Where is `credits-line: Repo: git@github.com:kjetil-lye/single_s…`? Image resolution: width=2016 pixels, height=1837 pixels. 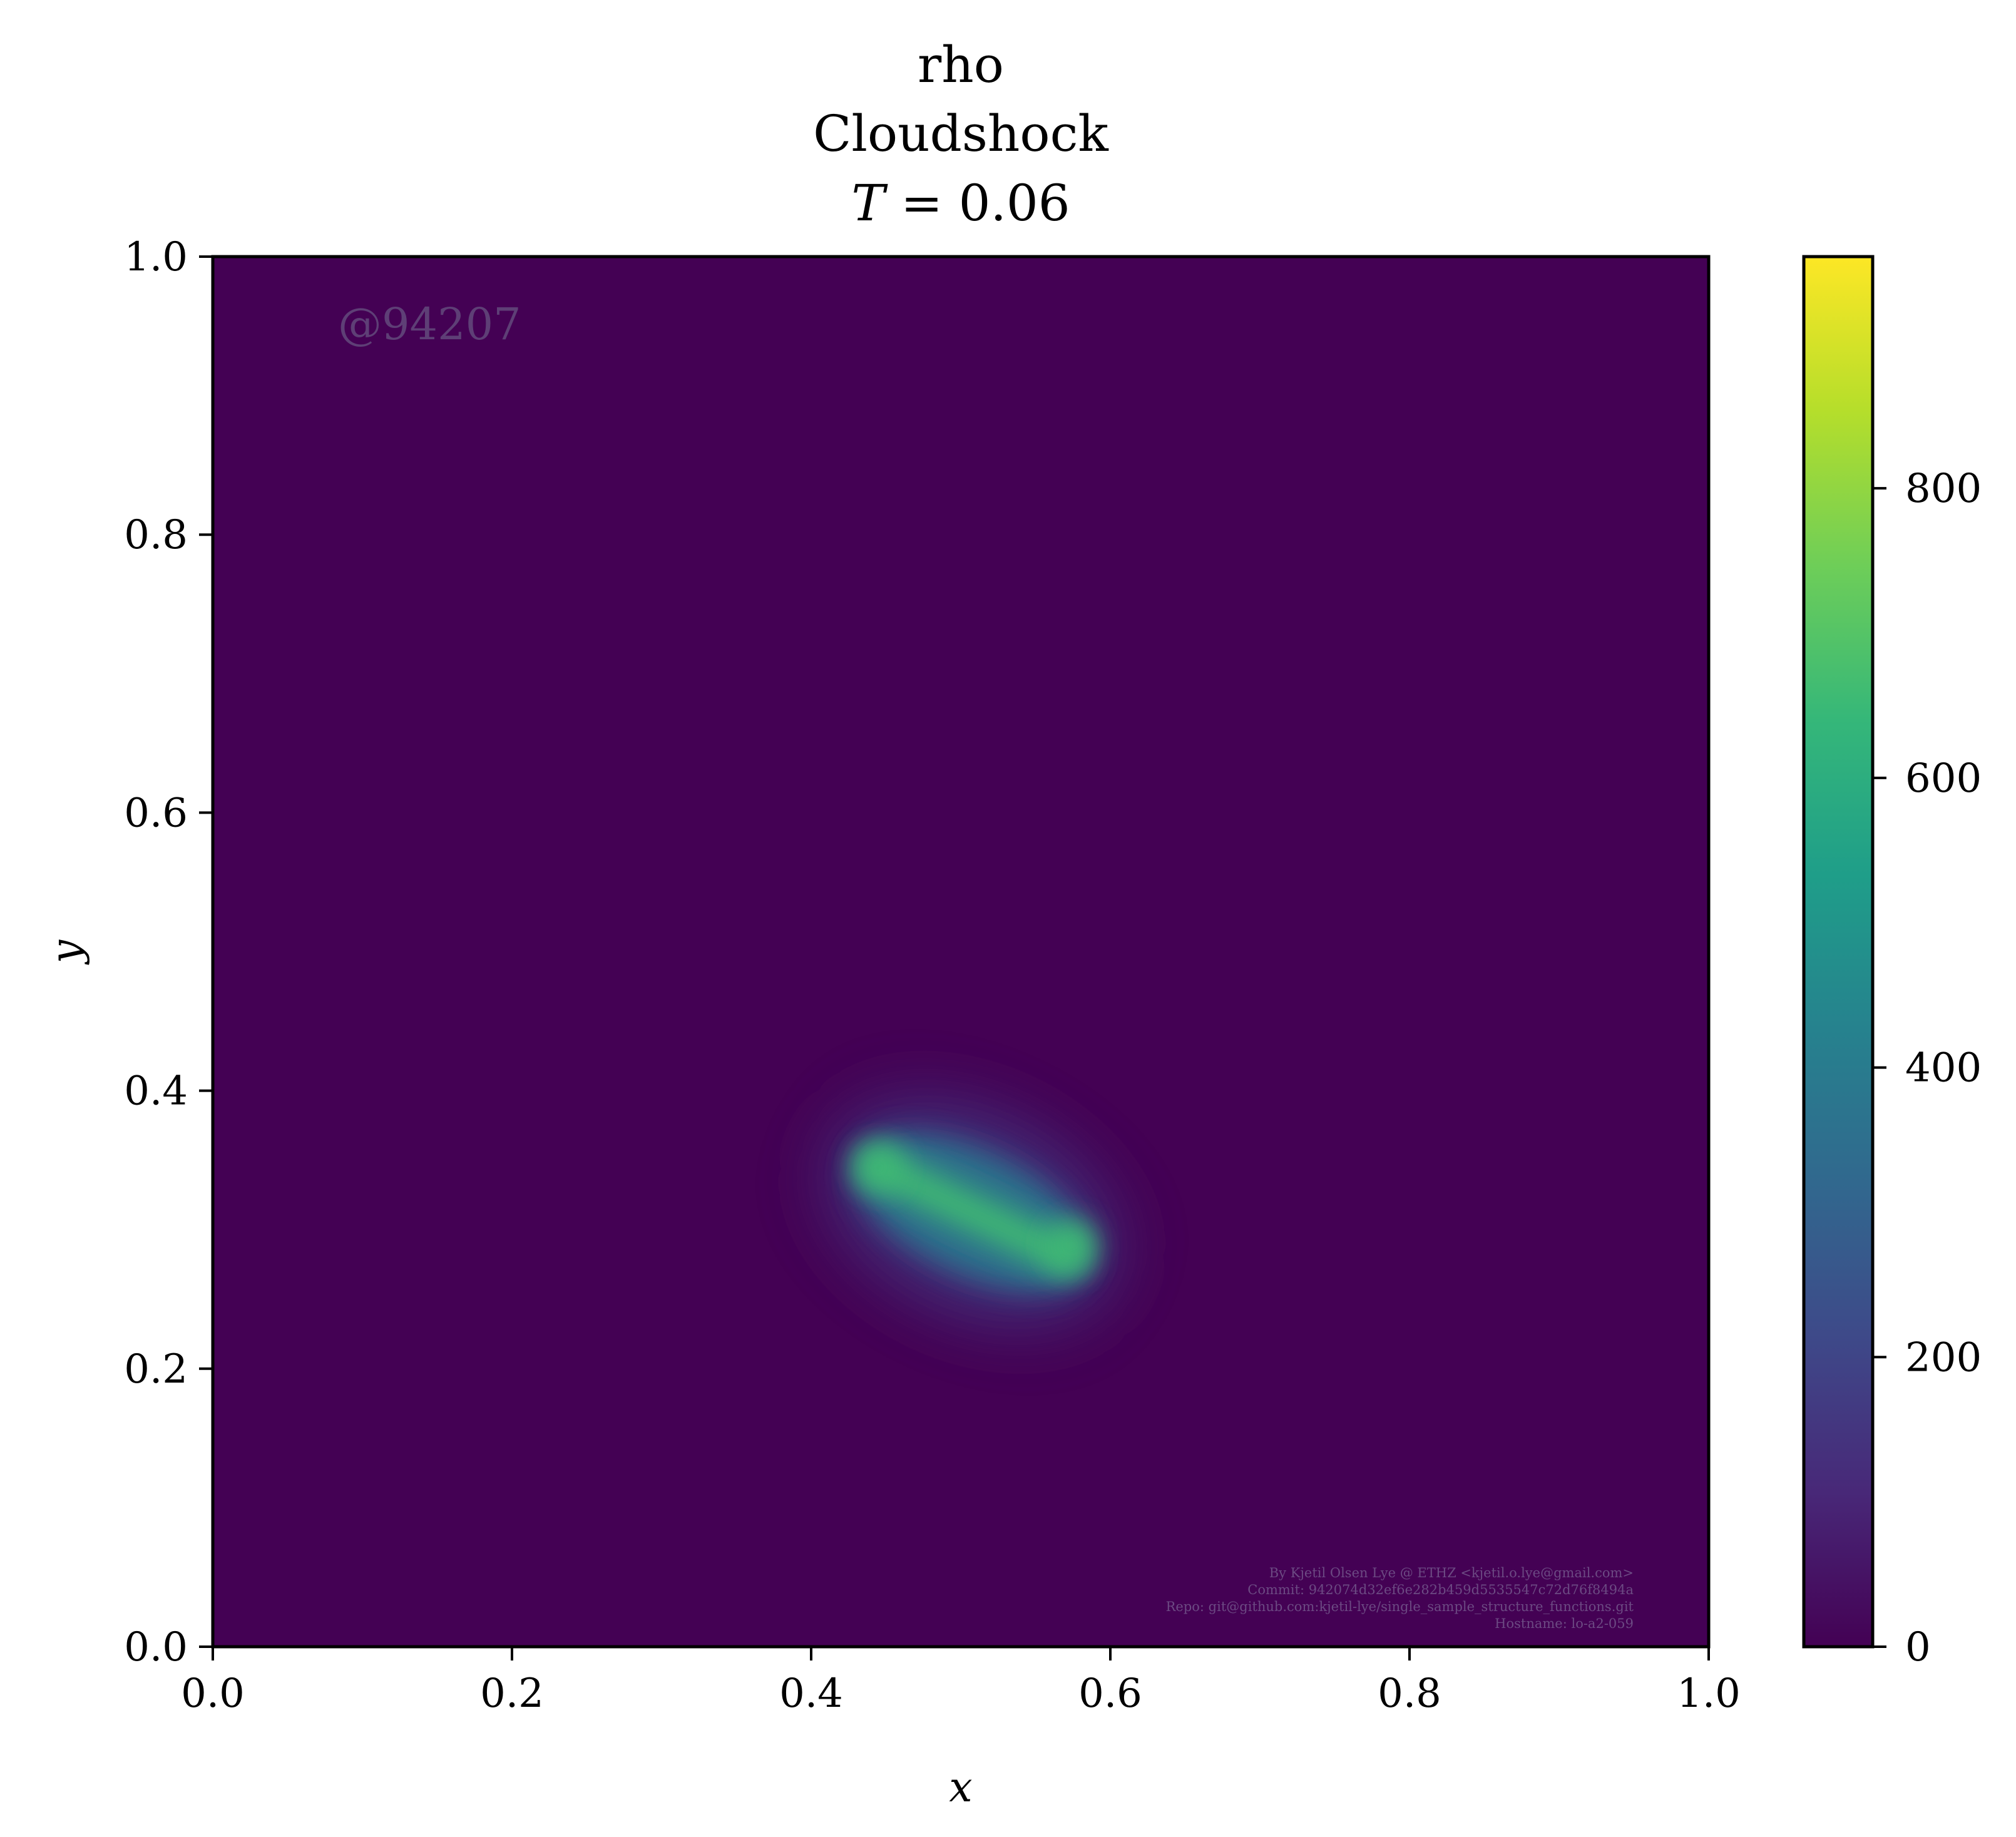
credits-line: Repo: git@github.com:kjetil-lye/single_s… is located at coordinates (1400, 1606).